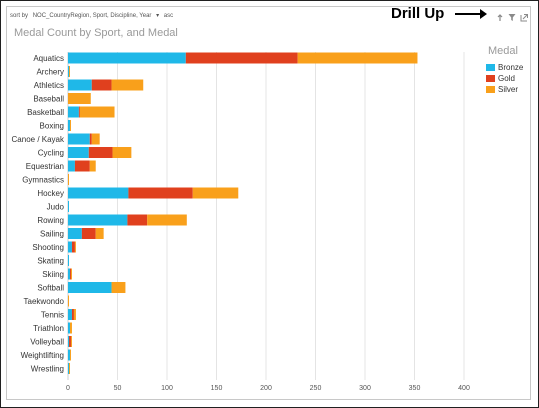  What do you see at coordinates (49, 85) in the screenshot?
I see `category-label-athletics: Athletics` at bounding box center [49, 85].